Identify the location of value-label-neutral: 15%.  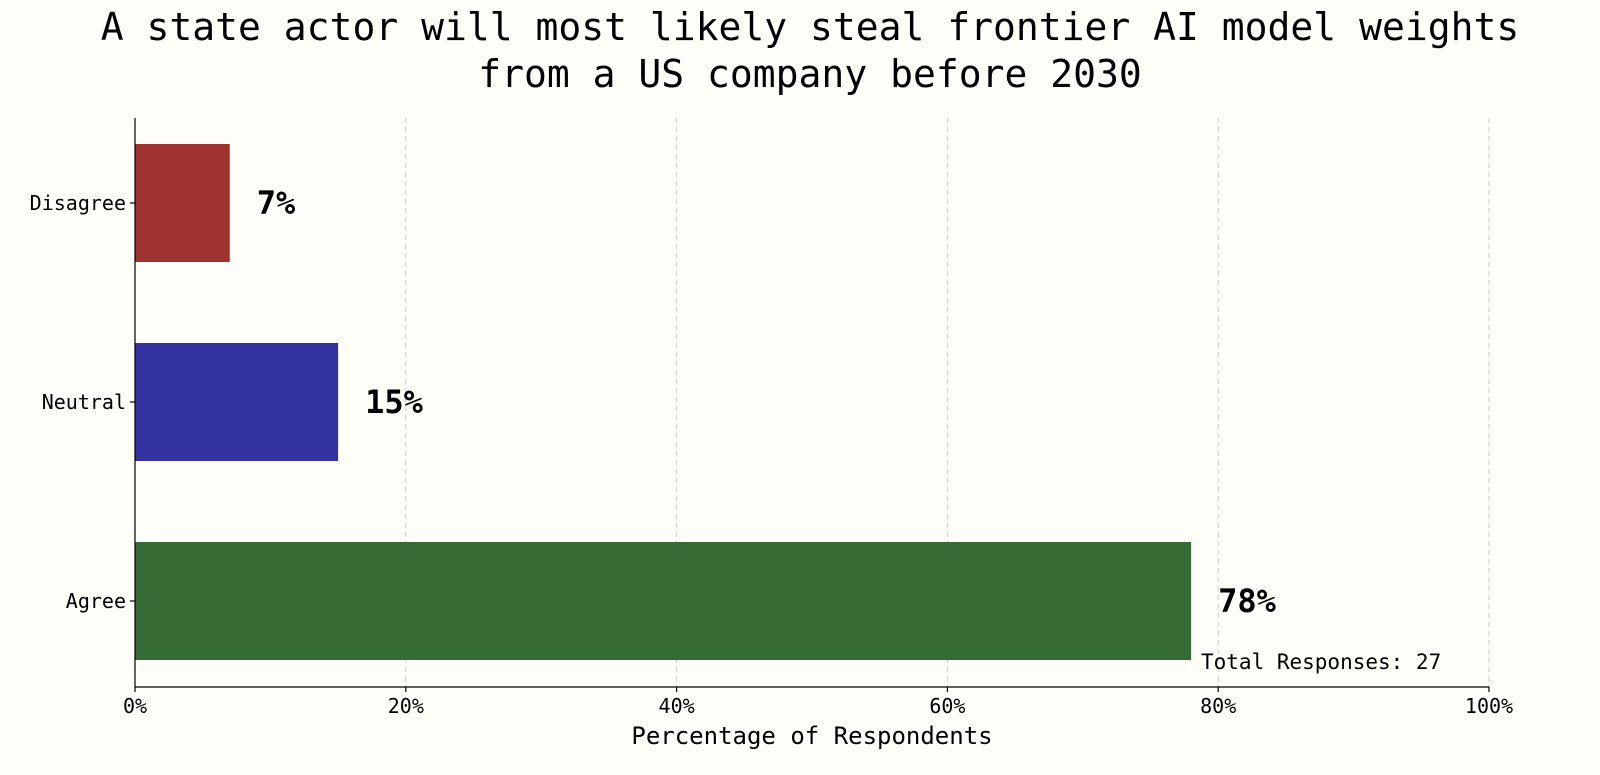
(394, 402).